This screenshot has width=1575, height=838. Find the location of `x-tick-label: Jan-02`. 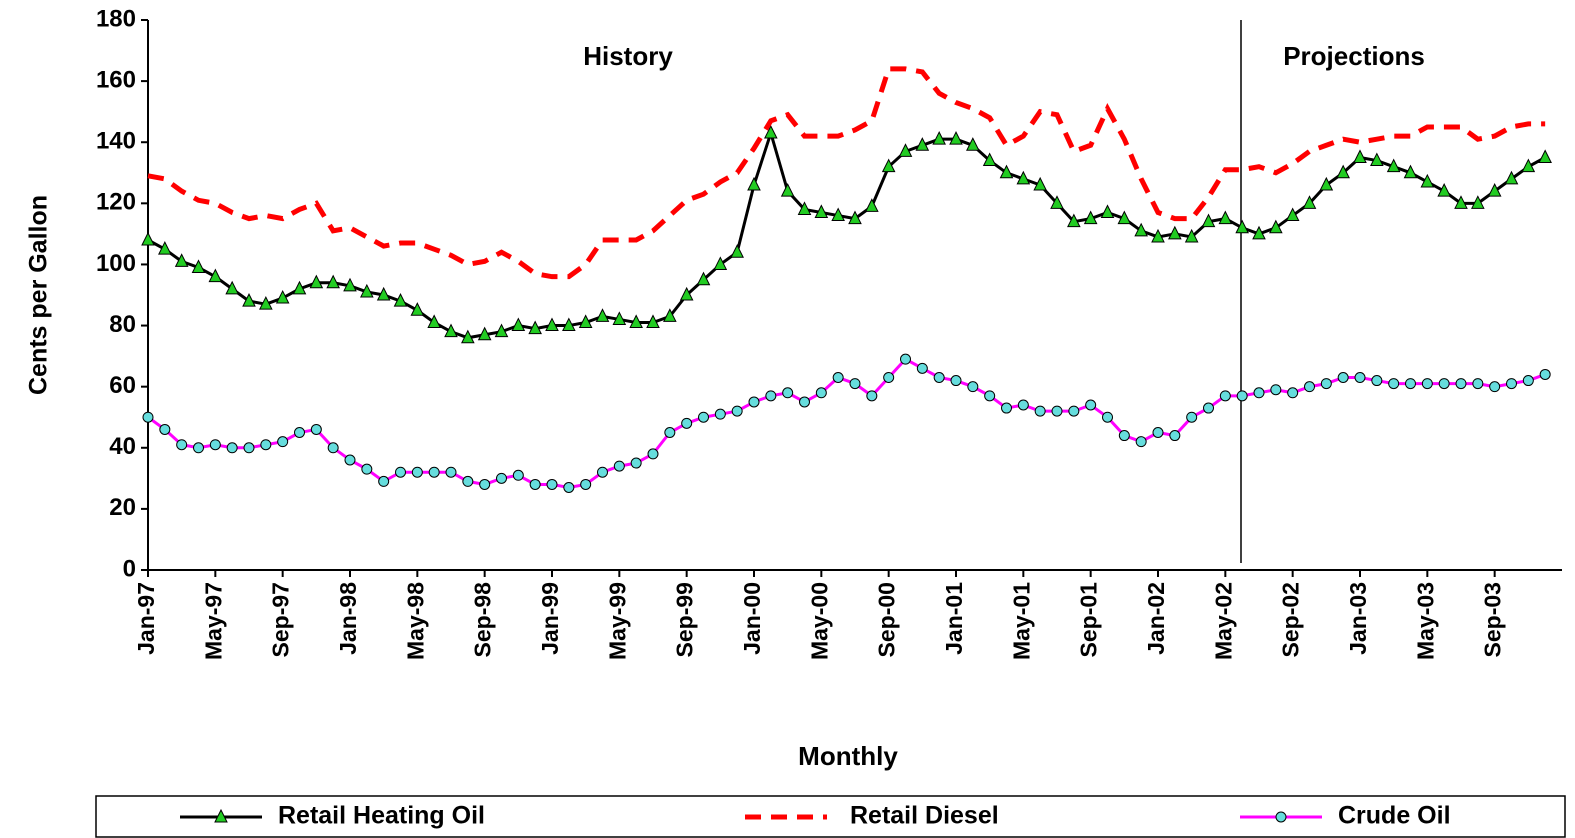

x-tick-label: Jan-02 is located at coordinates (1156, 618).